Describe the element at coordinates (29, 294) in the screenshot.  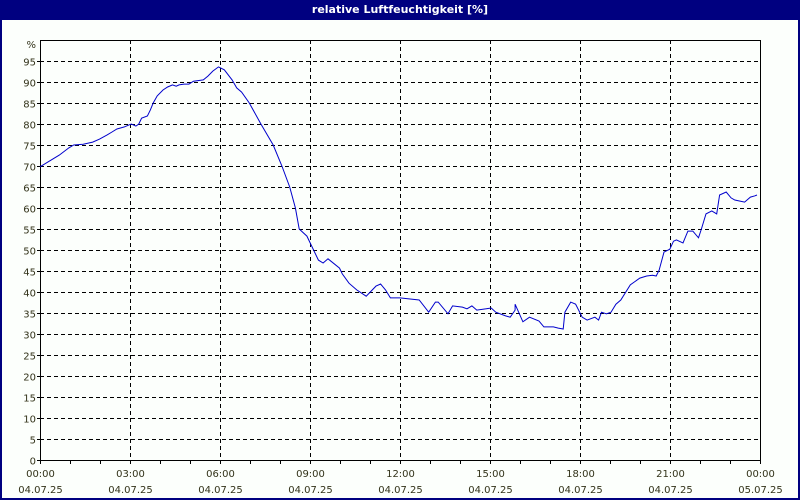
I see `y-tick-label: 40` at that location.